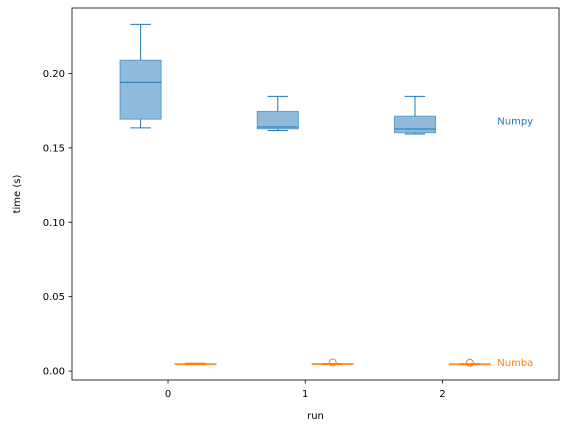 The image size is (576, 432). Describe the element at coordinates (315, 416) in the screenshot. I see `x-axis-label: run` at that location.